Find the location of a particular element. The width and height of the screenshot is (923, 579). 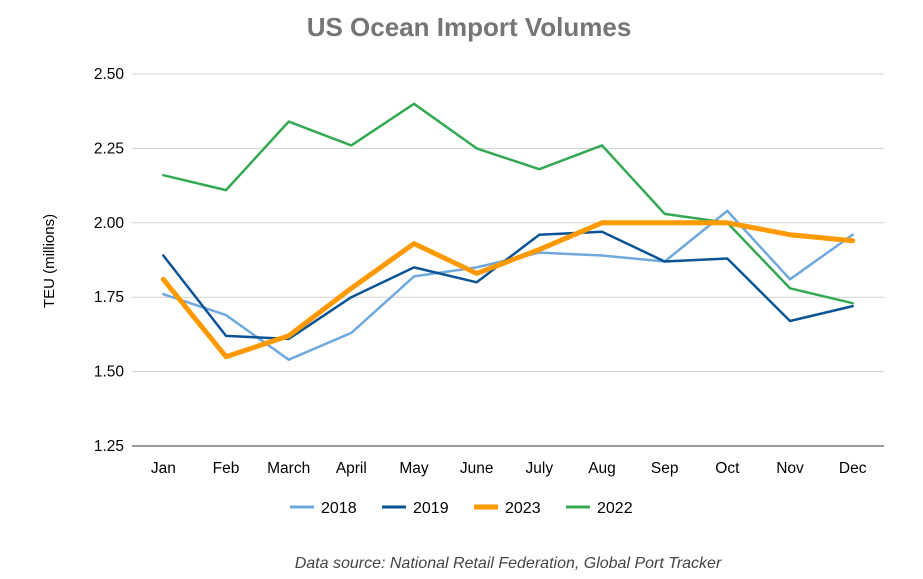

legend-label: 2023 is located at coordinates (523, 508).